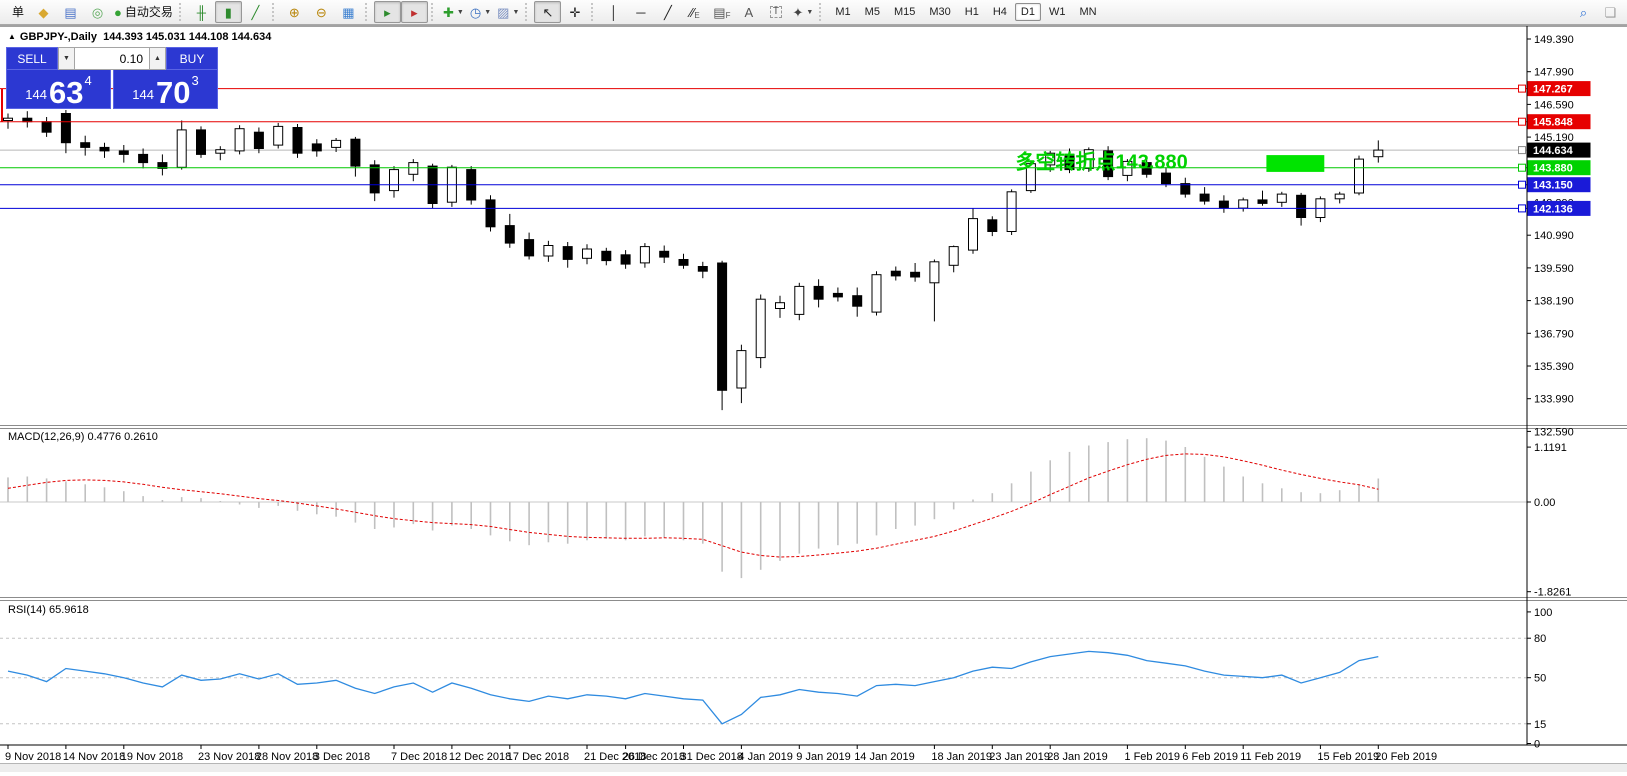 The width and height of the screenshot is (1627, 776). I want to click on arrows-icon: ✦ ▼, so click(802, 12).